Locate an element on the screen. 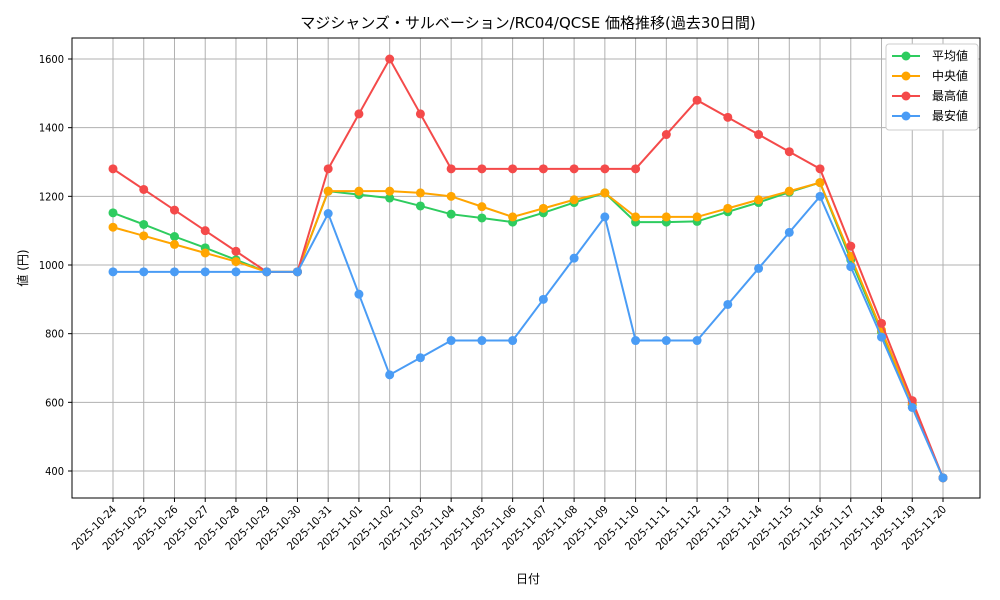 Image resolution: width=1000 pixels, height=600 pixels. y-tick-label: 1000 is located at coordinates (51, 265).